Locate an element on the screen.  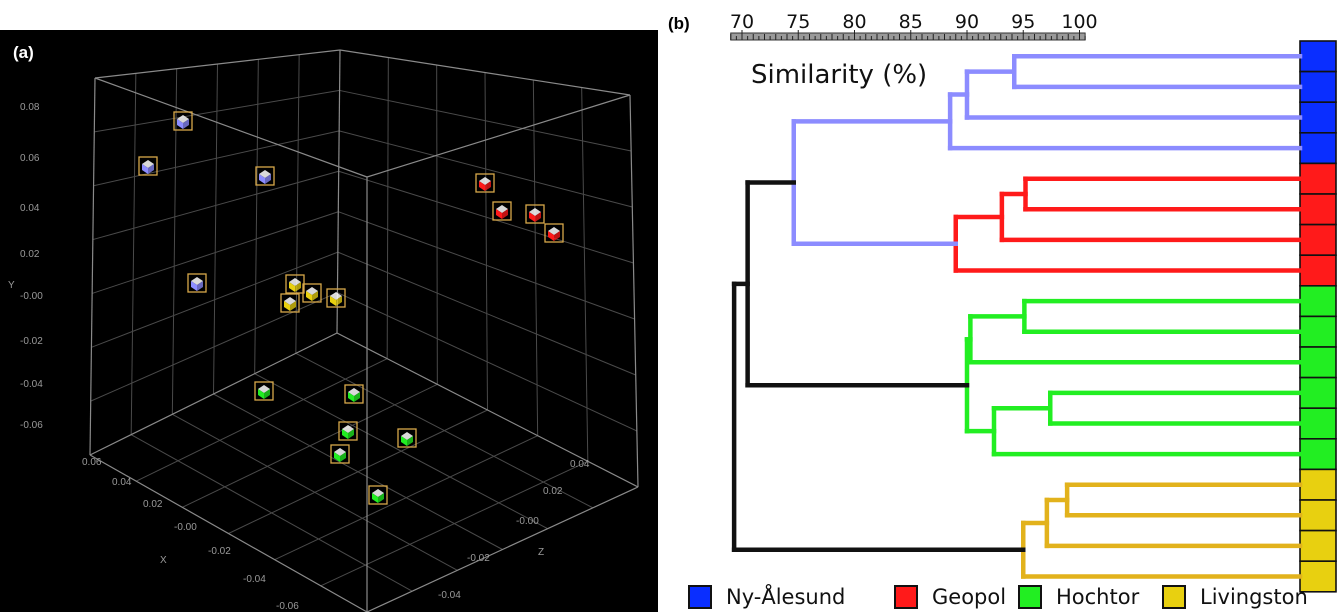
x-tick-label: -0.06 is located at coordinates (287, 606).